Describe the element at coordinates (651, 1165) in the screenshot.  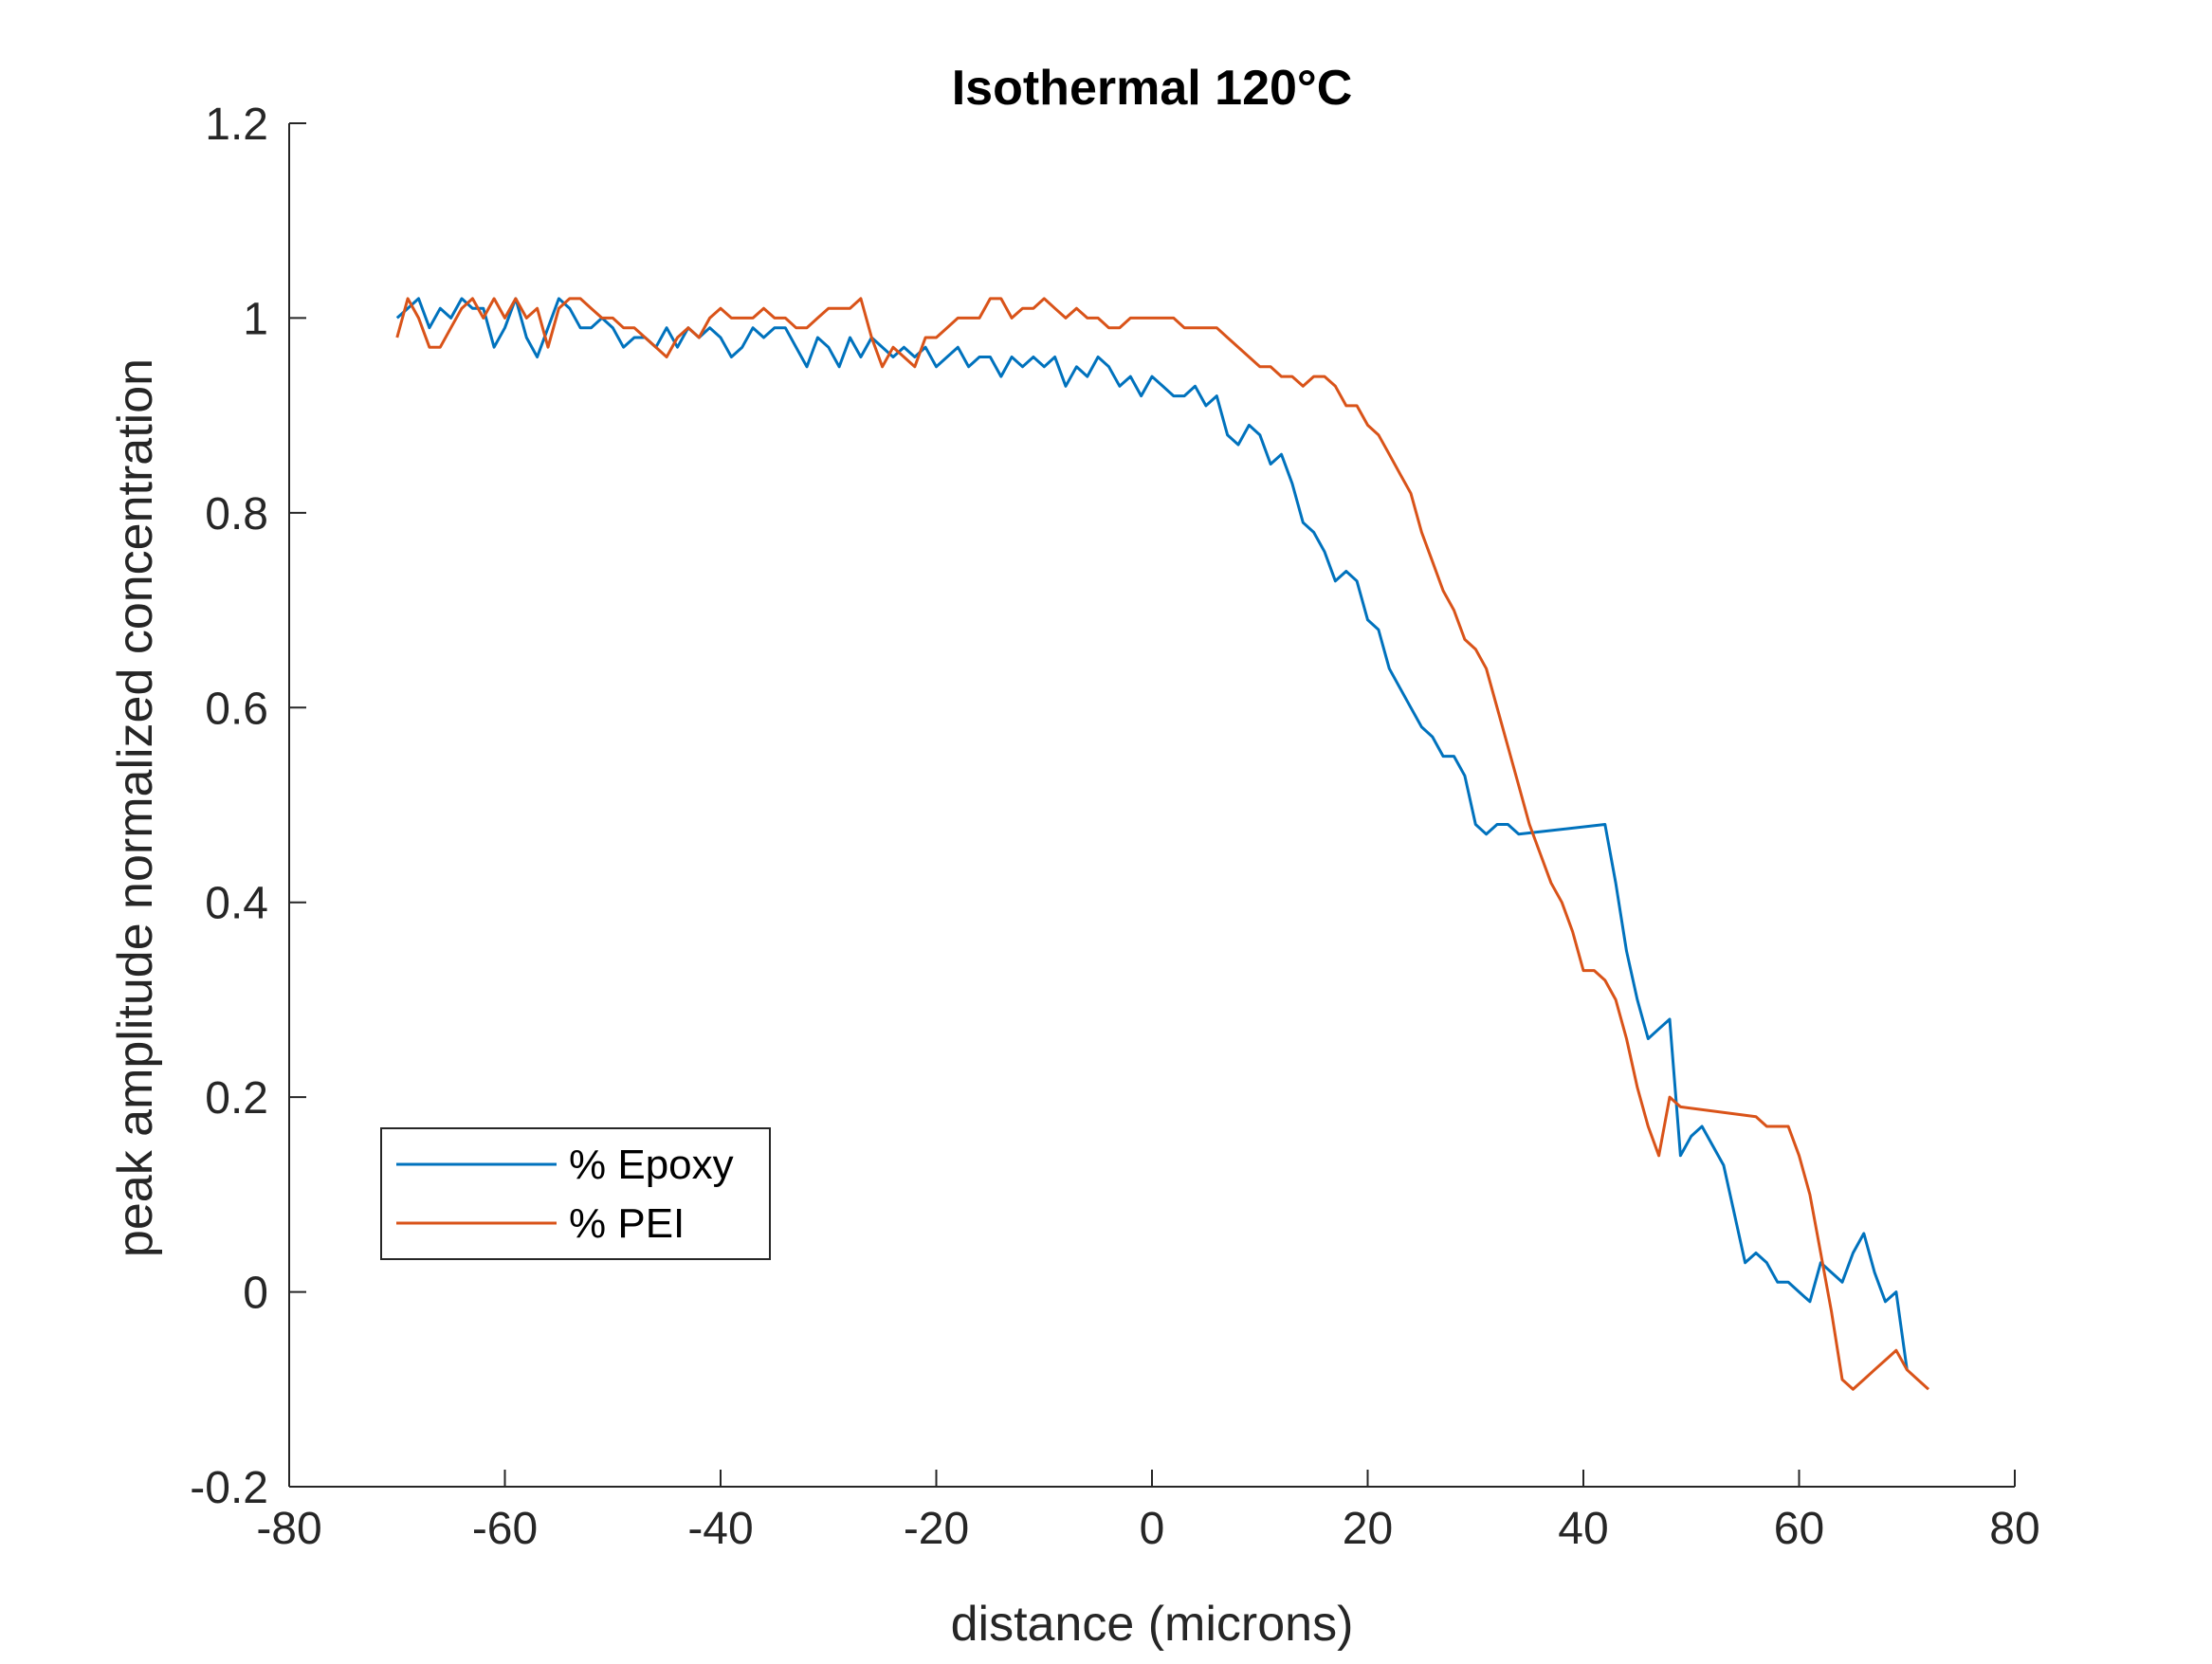
I see `legend-label-epoxy: % Epoxy` at that location.